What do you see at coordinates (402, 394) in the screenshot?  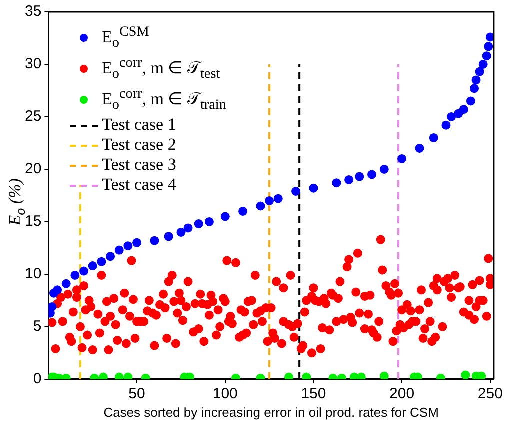 I see `x-tick-label: 200` at bounding box center [402, 394].